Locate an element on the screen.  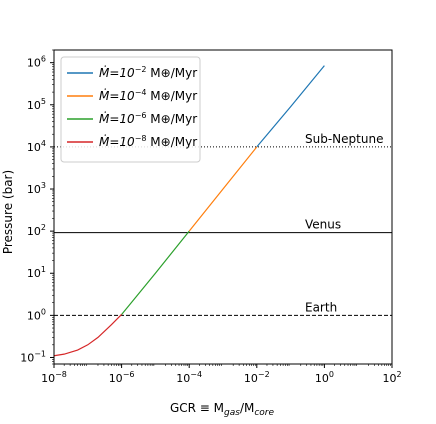
x-axis-label: GCR ≡ Mgas/Mcore is located at coordinates (222, 409).